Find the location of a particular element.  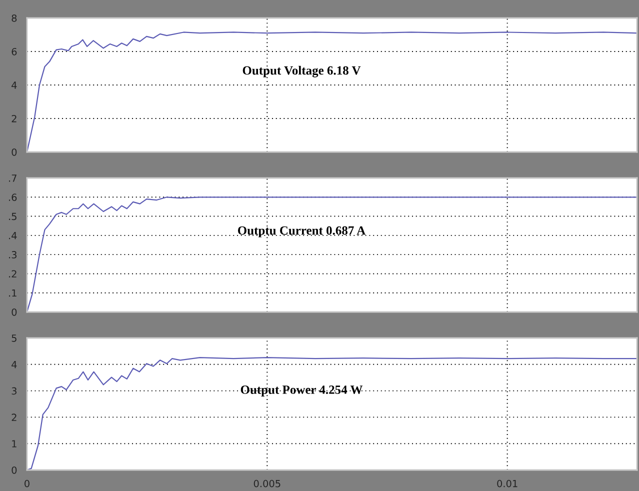

x-tick-label: 0 is located at coordinates (27, 484).